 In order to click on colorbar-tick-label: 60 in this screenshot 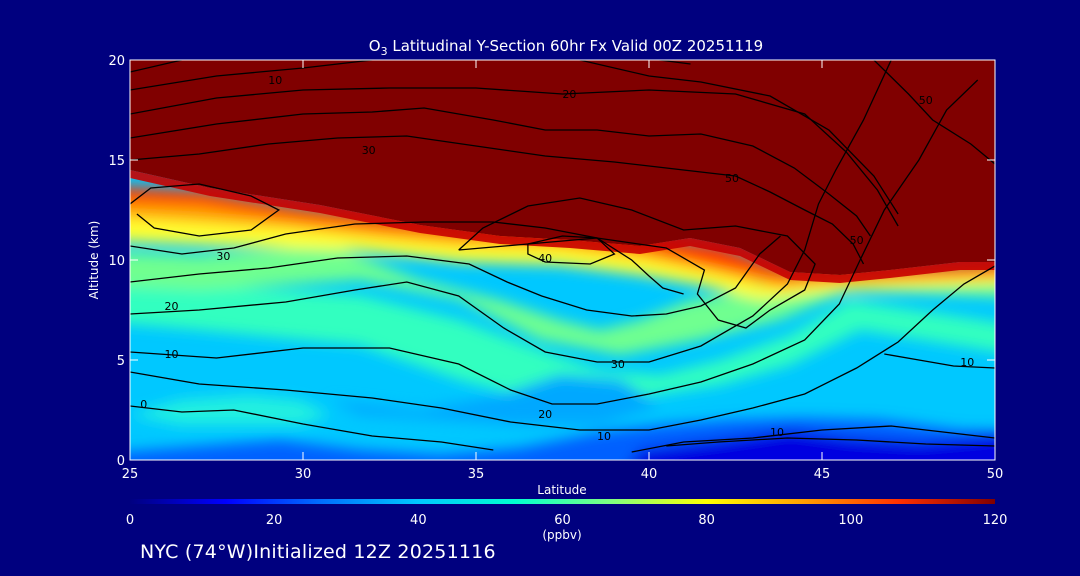, I will do `click(562, 520)`.